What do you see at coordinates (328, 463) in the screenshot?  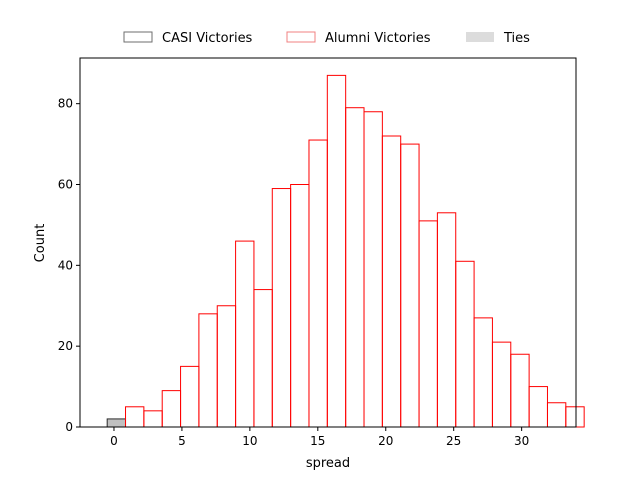 I see `x-axis-label: spread` at bounding box center [328, 463].